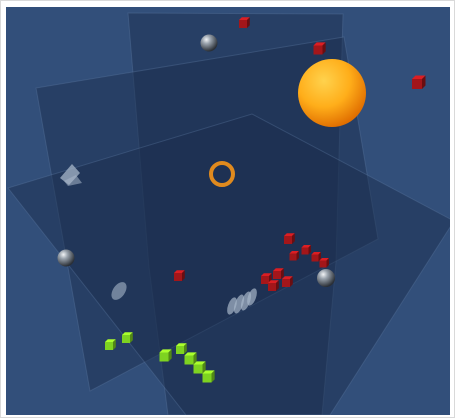 The height and width of the screenshot is (418, 455). I want to click on sun-sphere, so click(332, 93).